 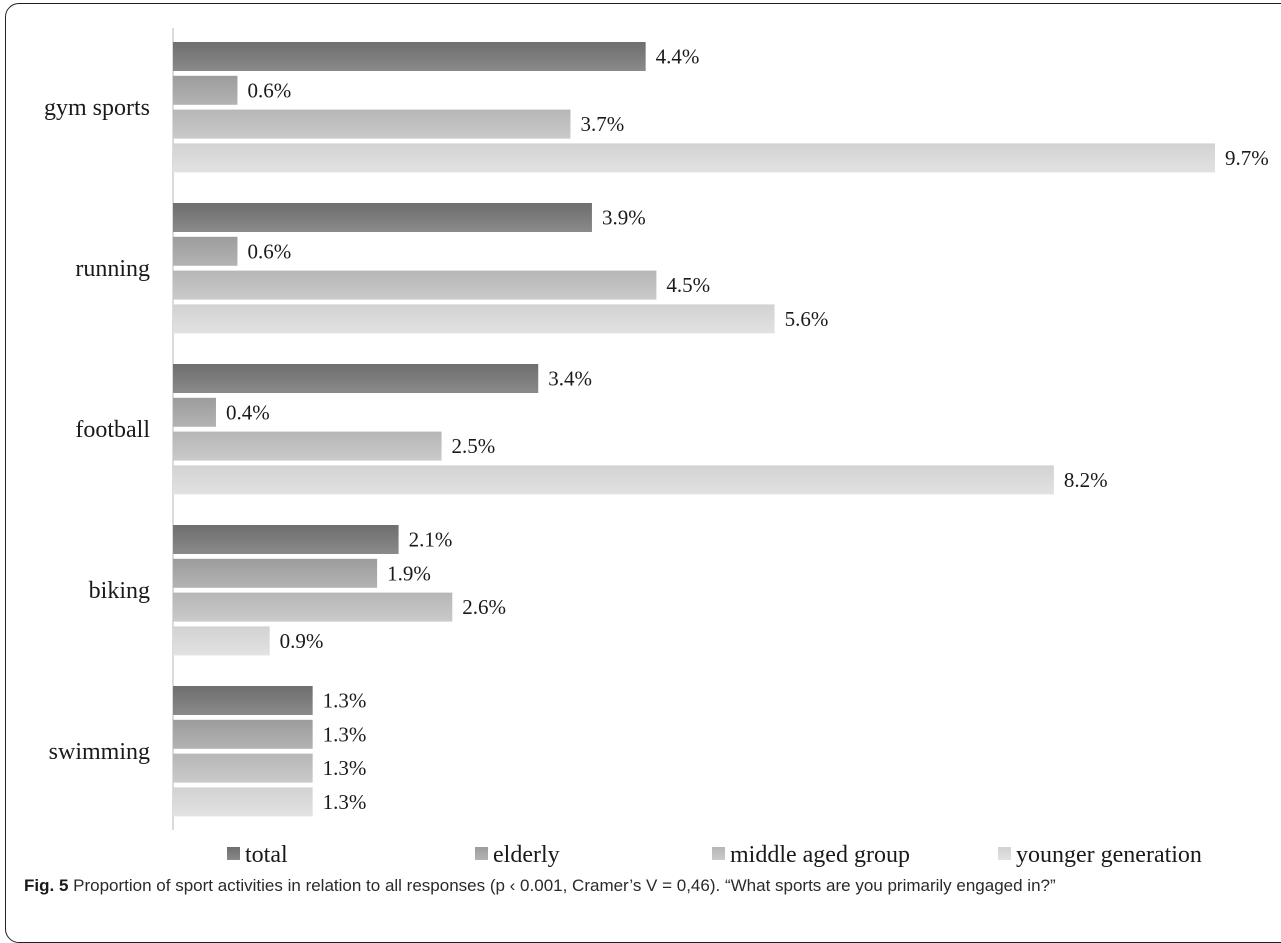 I want to click on legend-label: elderly, so click(x=526, y=855).